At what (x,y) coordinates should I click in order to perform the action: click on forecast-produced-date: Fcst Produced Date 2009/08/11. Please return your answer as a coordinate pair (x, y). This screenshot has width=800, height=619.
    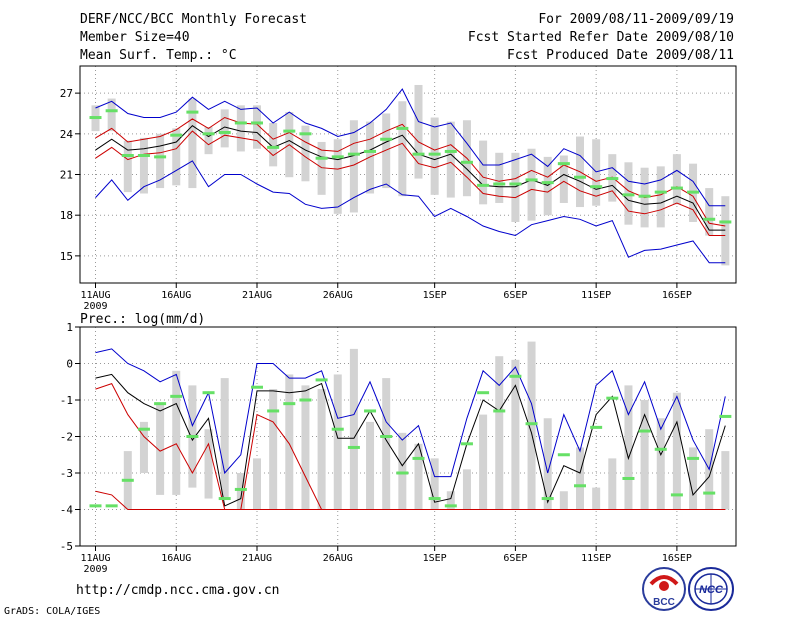
    Looking at the image, I should click on (620, 55).